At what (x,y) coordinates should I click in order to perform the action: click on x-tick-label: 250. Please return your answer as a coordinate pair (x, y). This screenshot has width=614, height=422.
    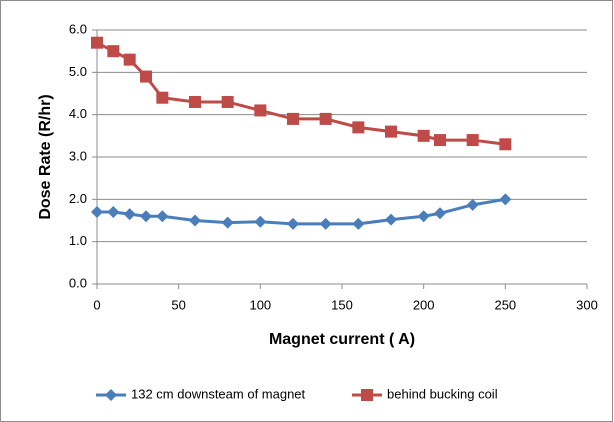
    Looking at the image, I should click on (505, 304).